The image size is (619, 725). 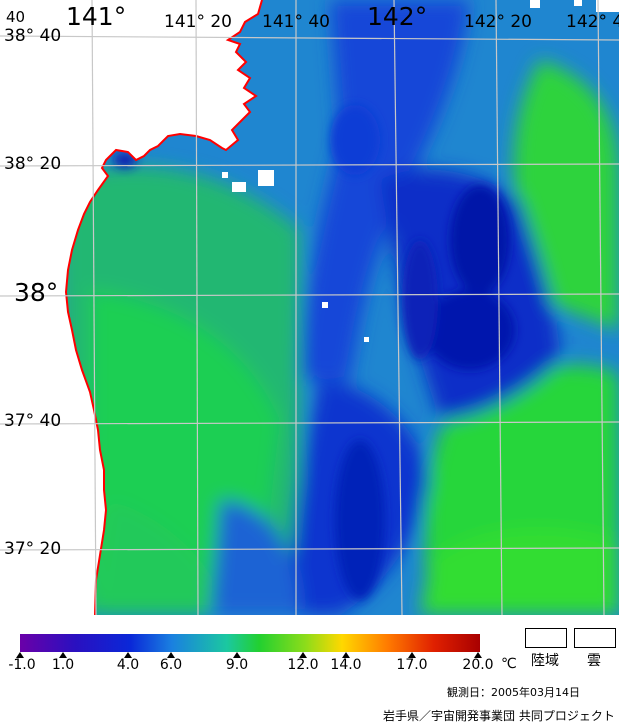 What do you see at coordinates (397, 16) in the screenshot?
I see `lon-label-142: 142°` at bounding box center [397, 16].